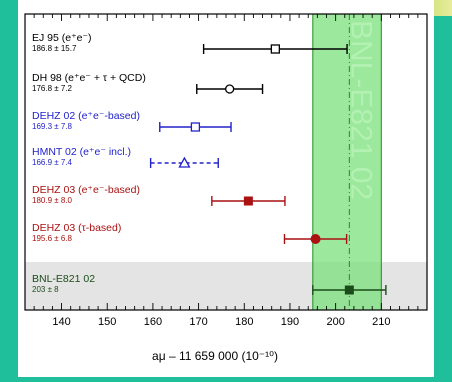 Image resolution: width=452 pixels, height=382 pixels. What do you see at coordinates (52, 88) in the screenshot?
I see `entry-value: 176.8 ± 7.2` at bounding box center [52, 88].